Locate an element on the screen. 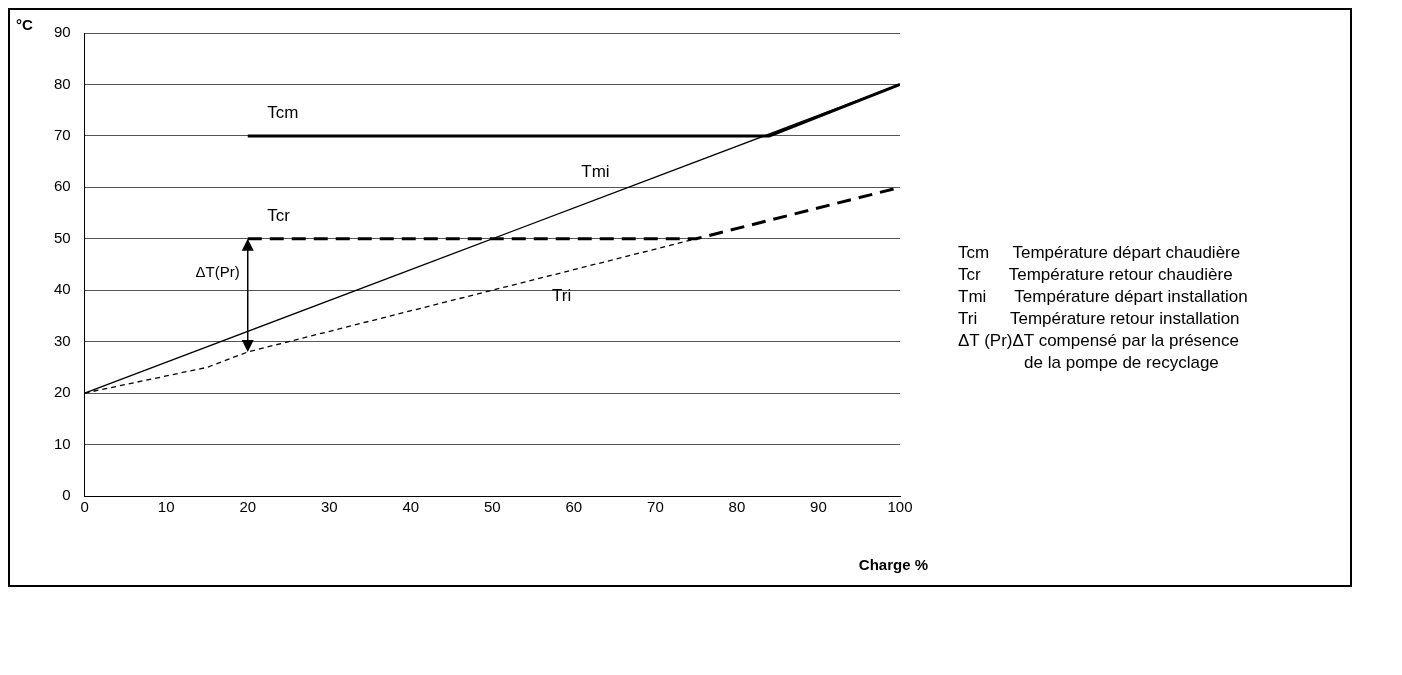  y-tick-label: 70 is located at coordinates (62, 135).